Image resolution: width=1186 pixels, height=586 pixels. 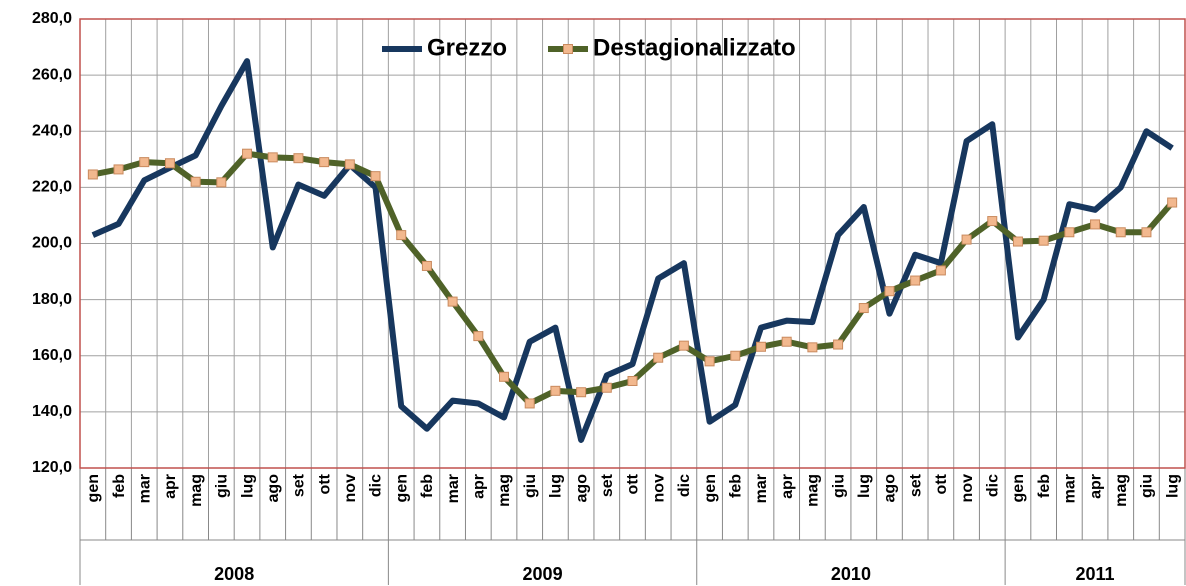 I want to click on y-tick-label: 120,0, so click(x=52, y=467).